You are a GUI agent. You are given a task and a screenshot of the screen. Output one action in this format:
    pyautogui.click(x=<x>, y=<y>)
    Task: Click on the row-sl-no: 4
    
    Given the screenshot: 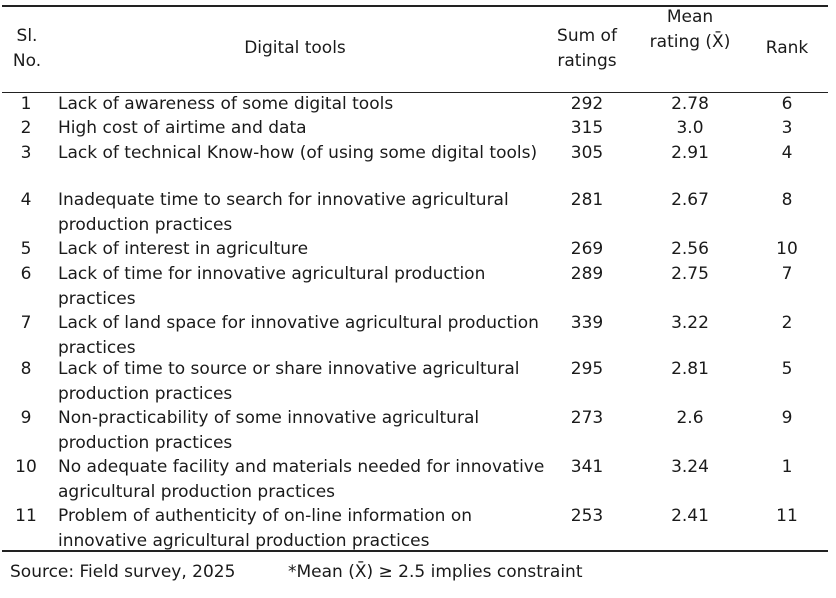 What is the action you would take?
    pyautogui.click(x=26, y=200)
    